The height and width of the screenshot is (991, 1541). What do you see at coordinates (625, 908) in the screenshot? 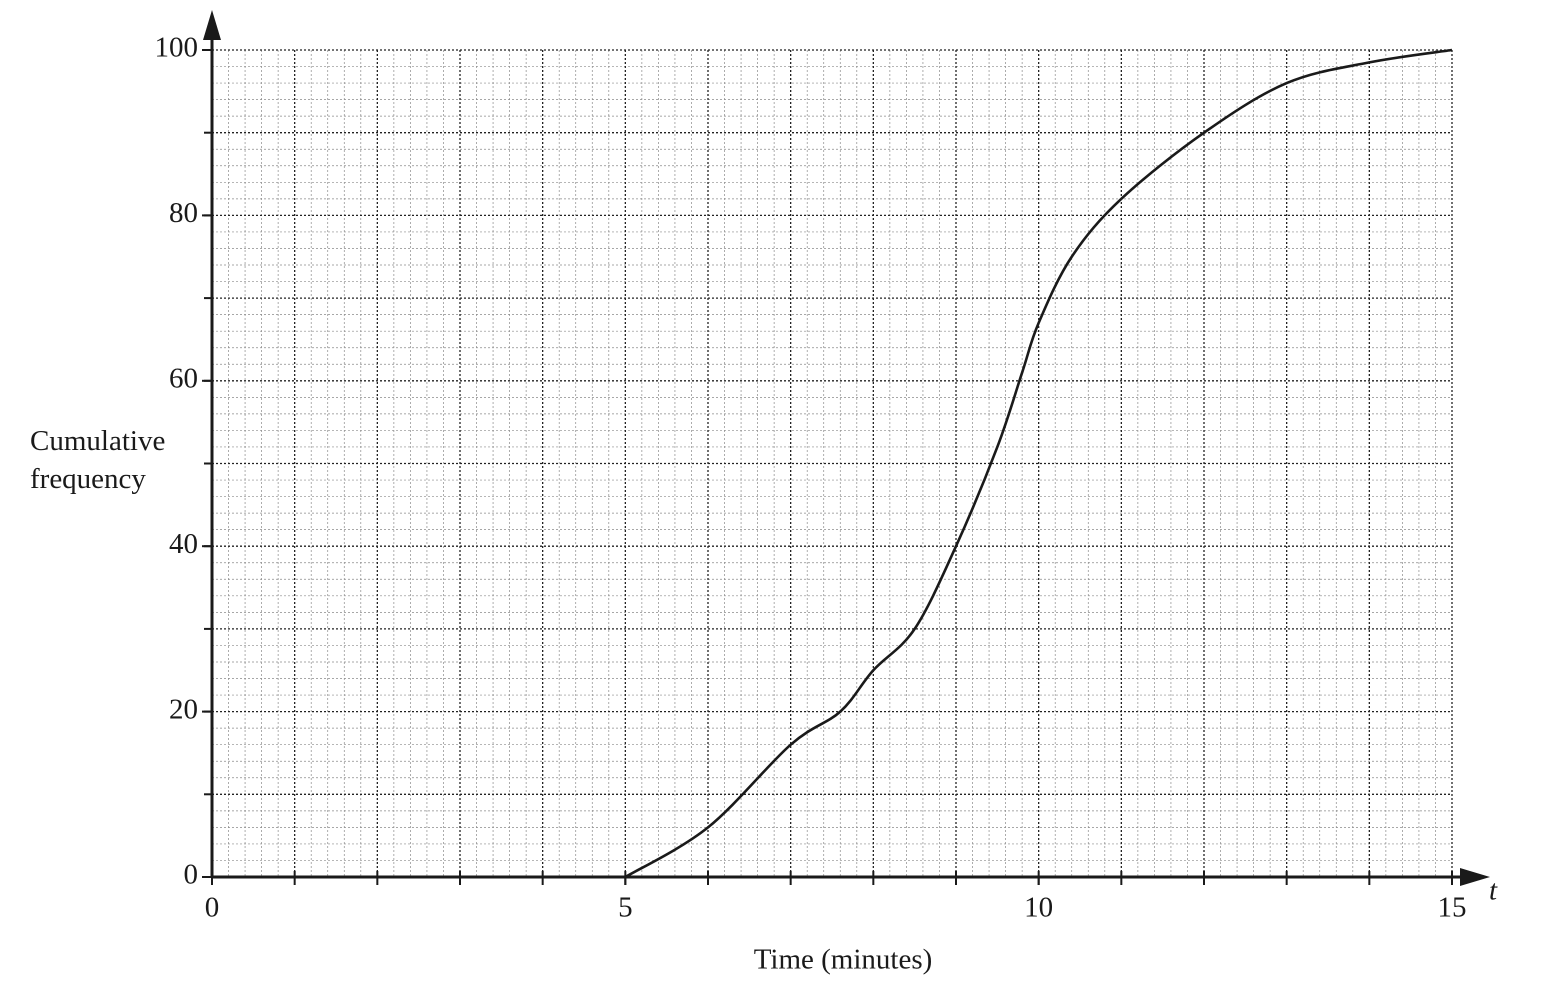
I see `x-tick-label: 5` at bounding box center [625, 908].